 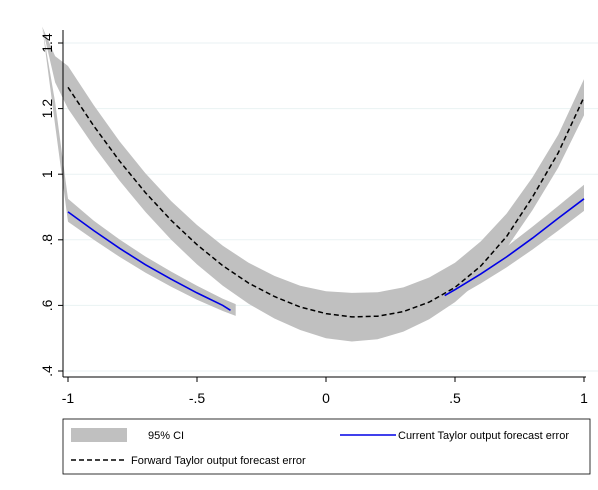 I want to click on legend-box, so click(x=326, y=446).